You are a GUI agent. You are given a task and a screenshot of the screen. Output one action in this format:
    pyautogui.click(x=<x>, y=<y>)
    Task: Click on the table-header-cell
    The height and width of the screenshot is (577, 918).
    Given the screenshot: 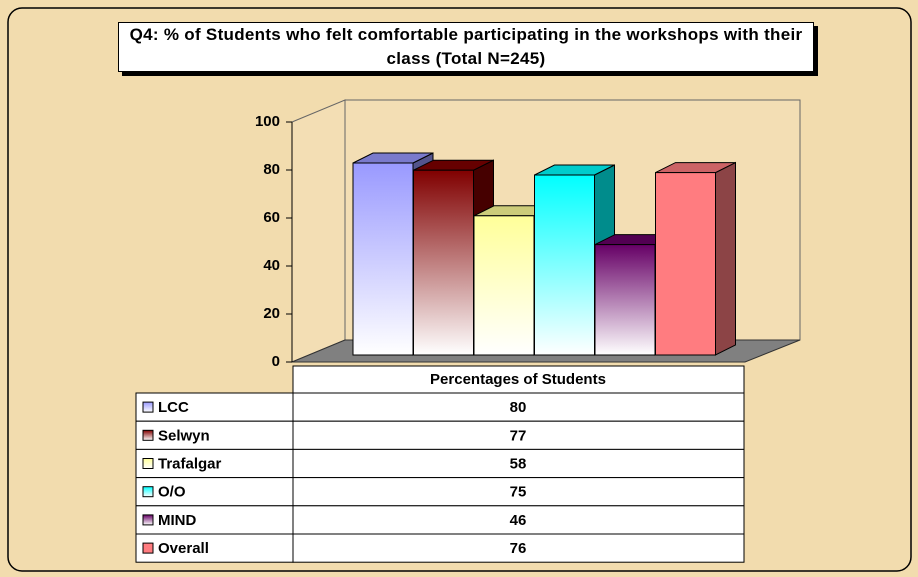 What is the action you would take?
    pyautogui.click(x=518, y=379)
    